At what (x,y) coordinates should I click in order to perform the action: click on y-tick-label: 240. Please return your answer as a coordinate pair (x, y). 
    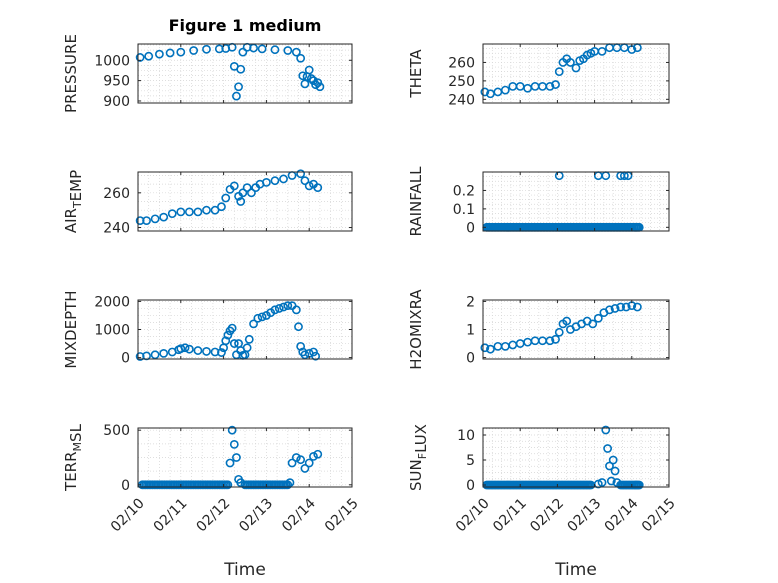
    Looking at the image, I should click on (116, 229).